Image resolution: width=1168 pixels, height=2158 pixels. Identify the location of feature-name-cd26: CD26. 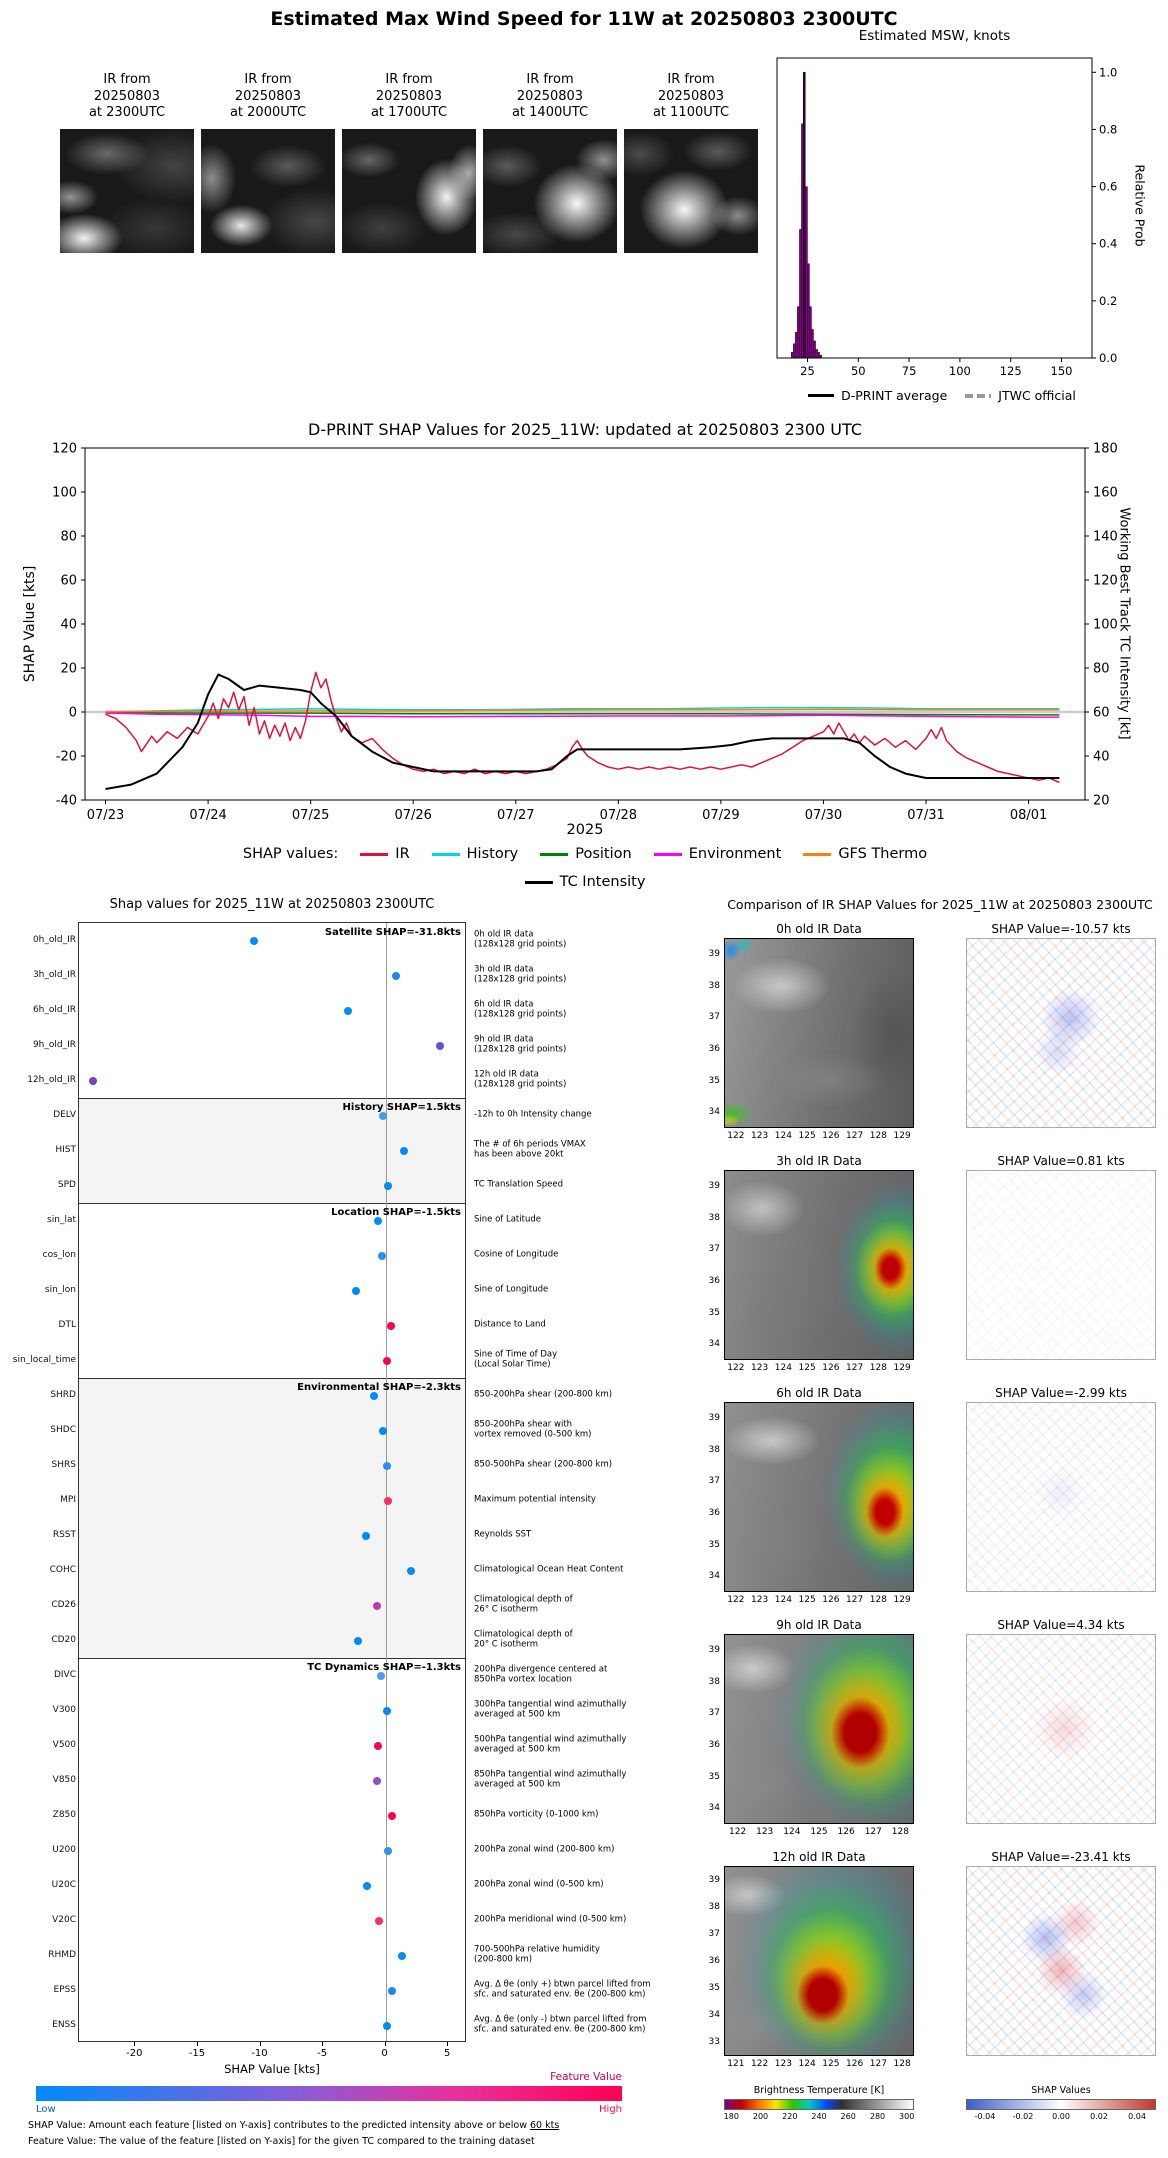
(63, 1604).